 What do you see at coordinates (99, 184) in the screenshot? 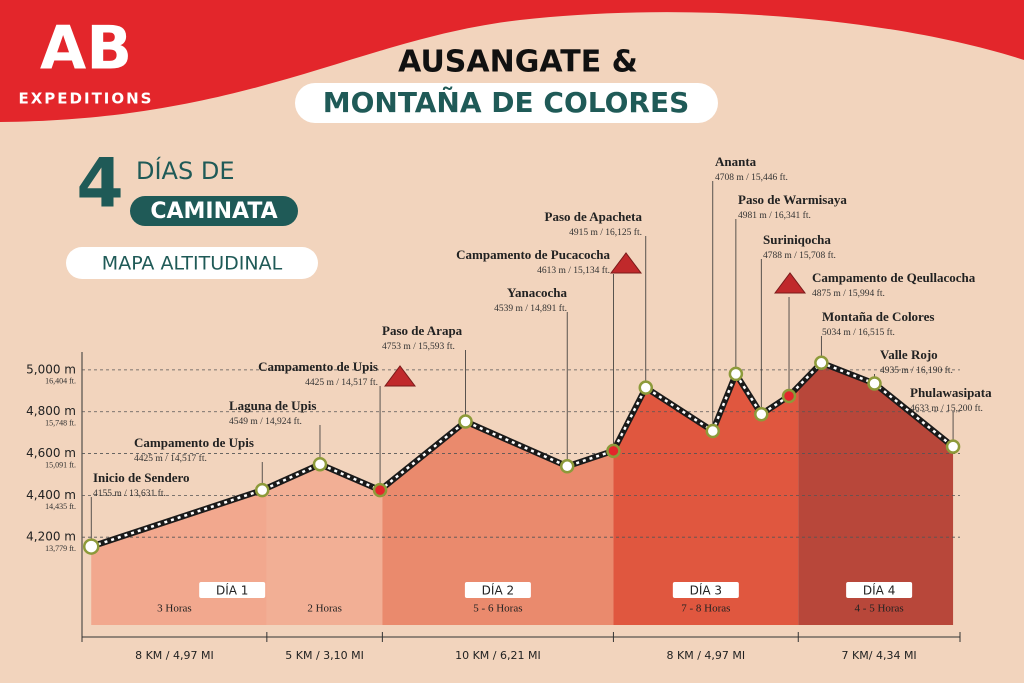
I see `days-number: 4` at bounding box center [99, 184].